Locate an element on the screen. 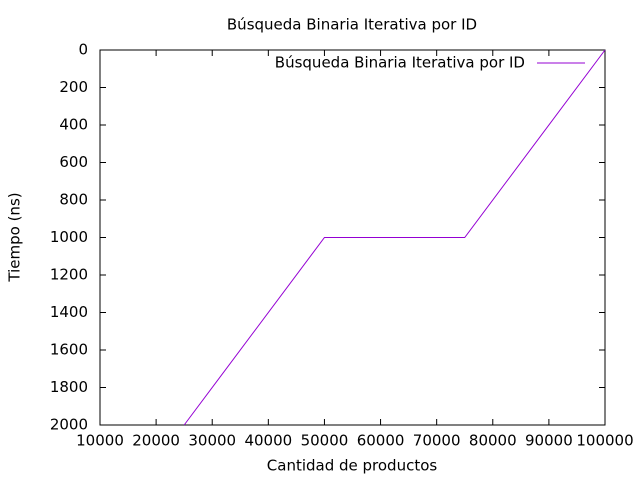  x-axis-label: Cantidad de productos is located at coordinates (352, 466).